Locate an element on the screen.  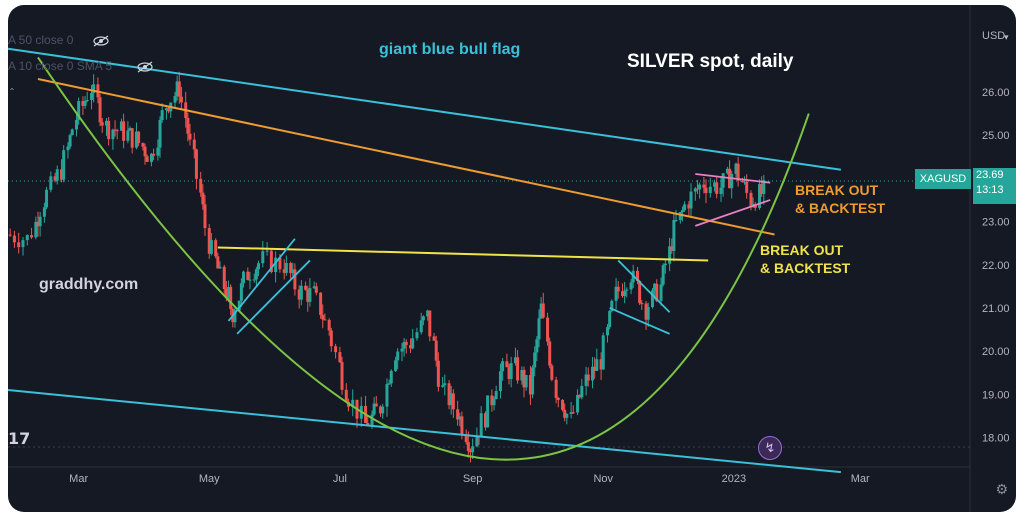
x-tick-label: 2023 is located at coordinates (734, 479).